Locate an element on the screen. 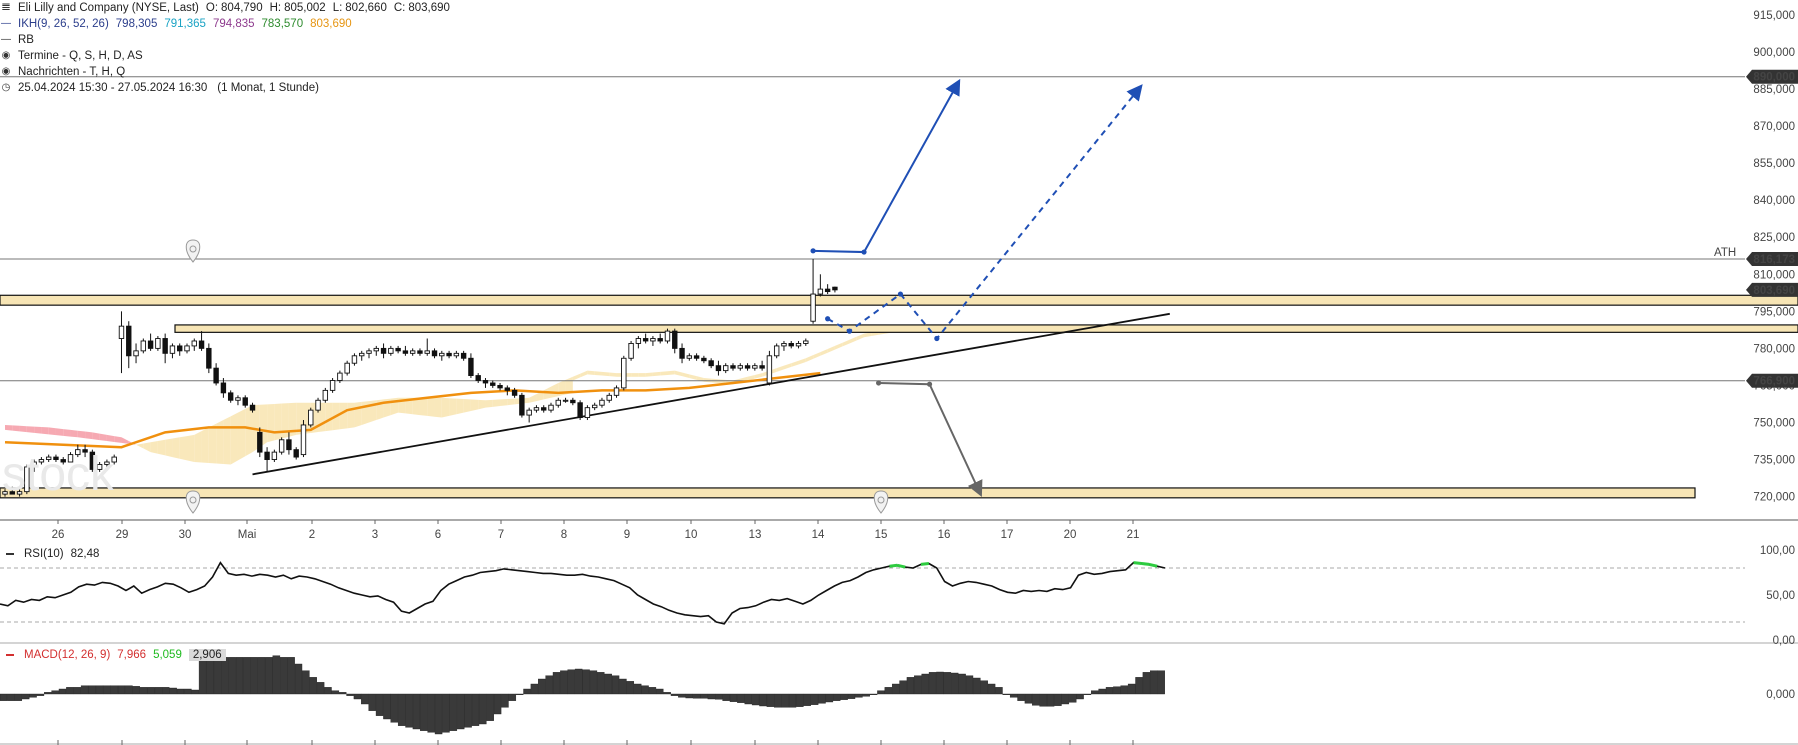 Image resolution: width=1798 pixels, height=745 pixels. rsi-overbought-segment is located at coordinates (901, 566).